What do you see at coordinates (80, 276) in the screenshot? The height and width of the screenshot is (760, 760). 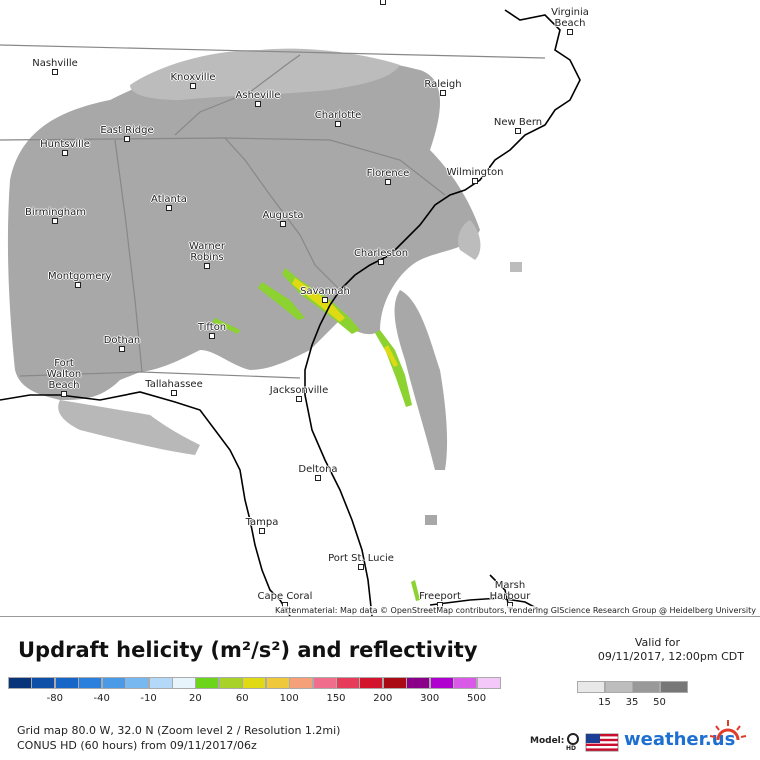 I see `city-label: Montgomery` at bounding box center [80, 276].